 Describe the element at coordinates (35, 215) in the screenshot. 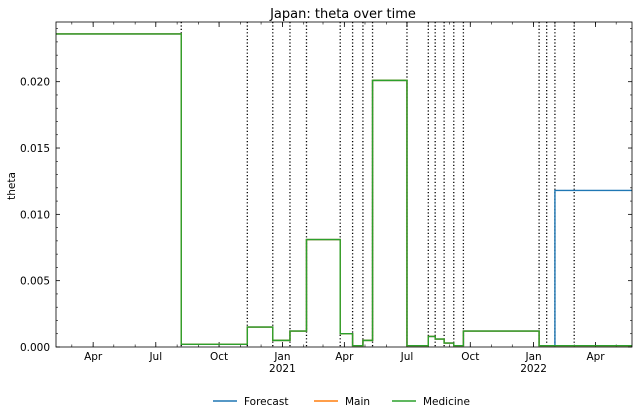

I see `y-tick-label: 0.010` at that location.